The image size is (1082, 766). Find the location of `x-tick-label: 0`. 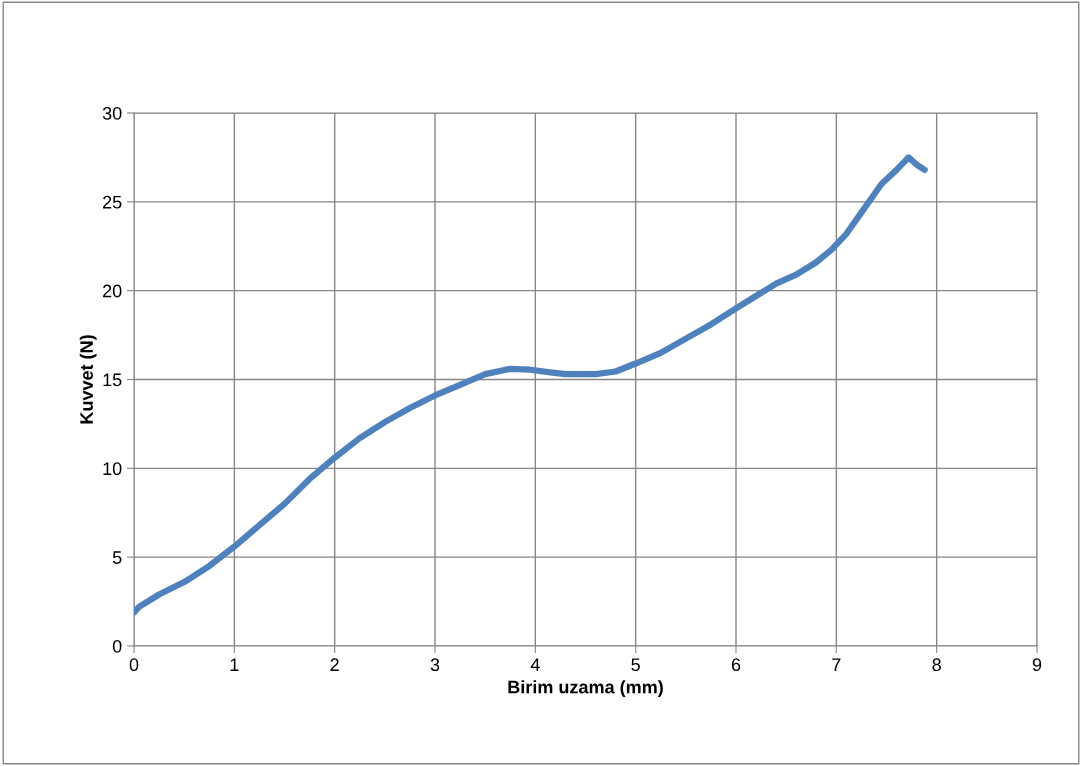

x-tick-label: 0 is located at coordinates (134, 665).